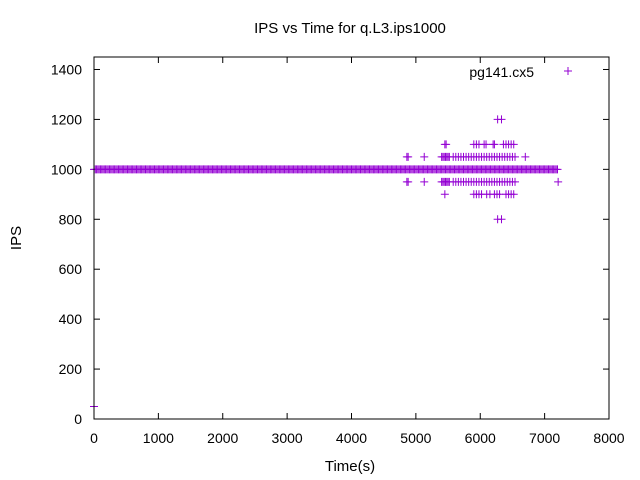  I want to click on x-tick-label: 8000, so click(608, 438).